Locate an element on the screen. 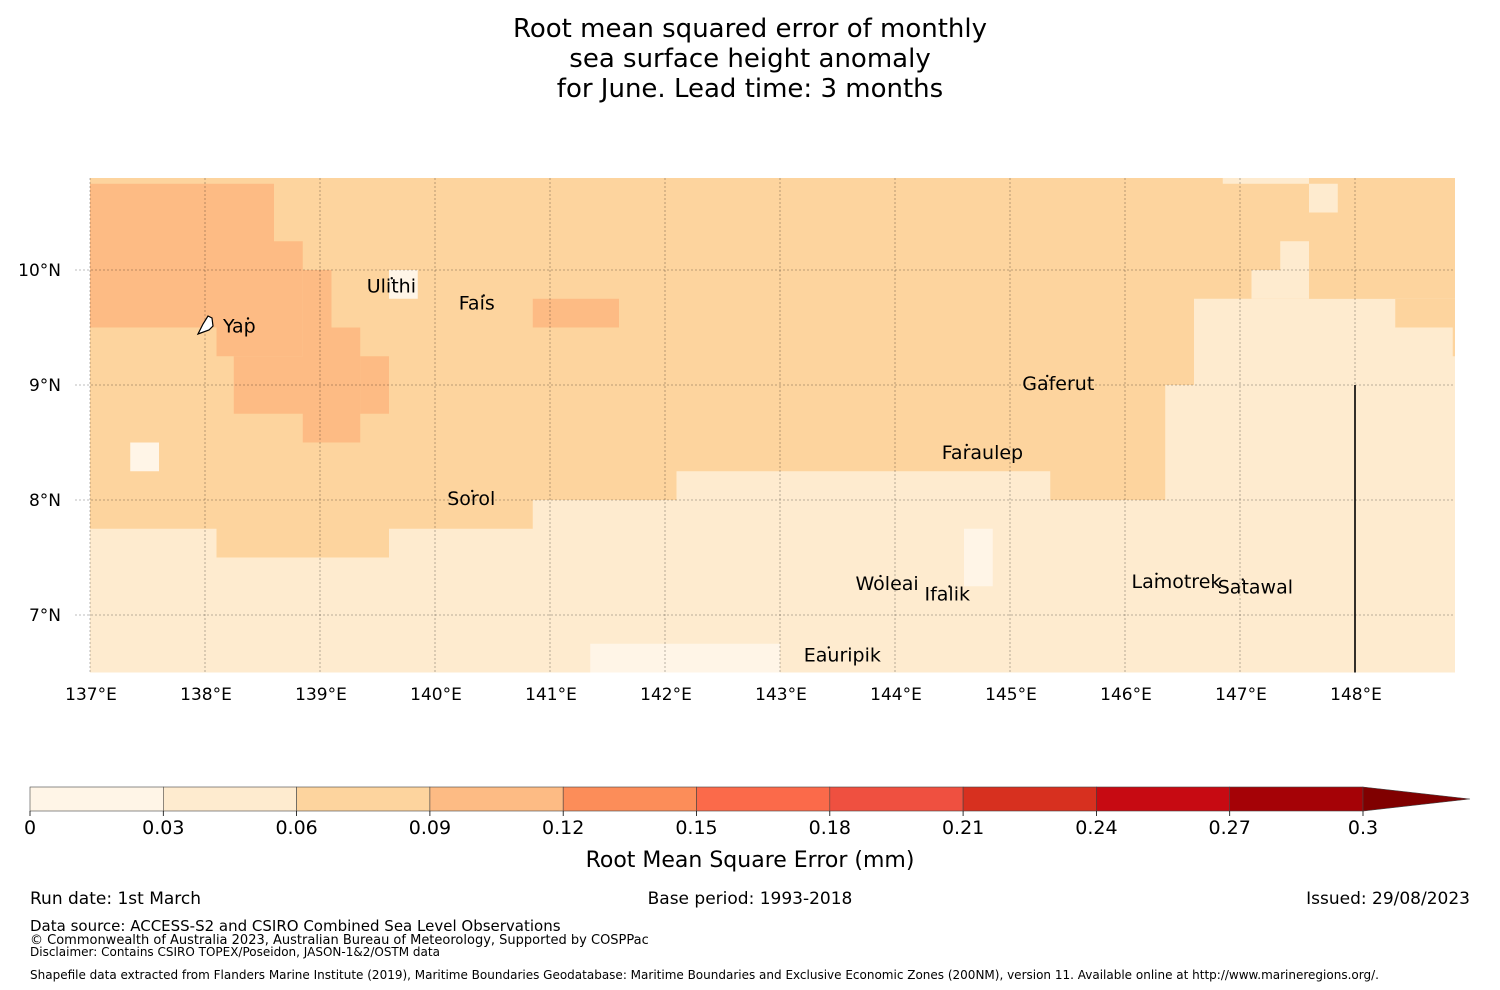  title-line-2: sea surface height anomaly is located at coordinates (750, 59).